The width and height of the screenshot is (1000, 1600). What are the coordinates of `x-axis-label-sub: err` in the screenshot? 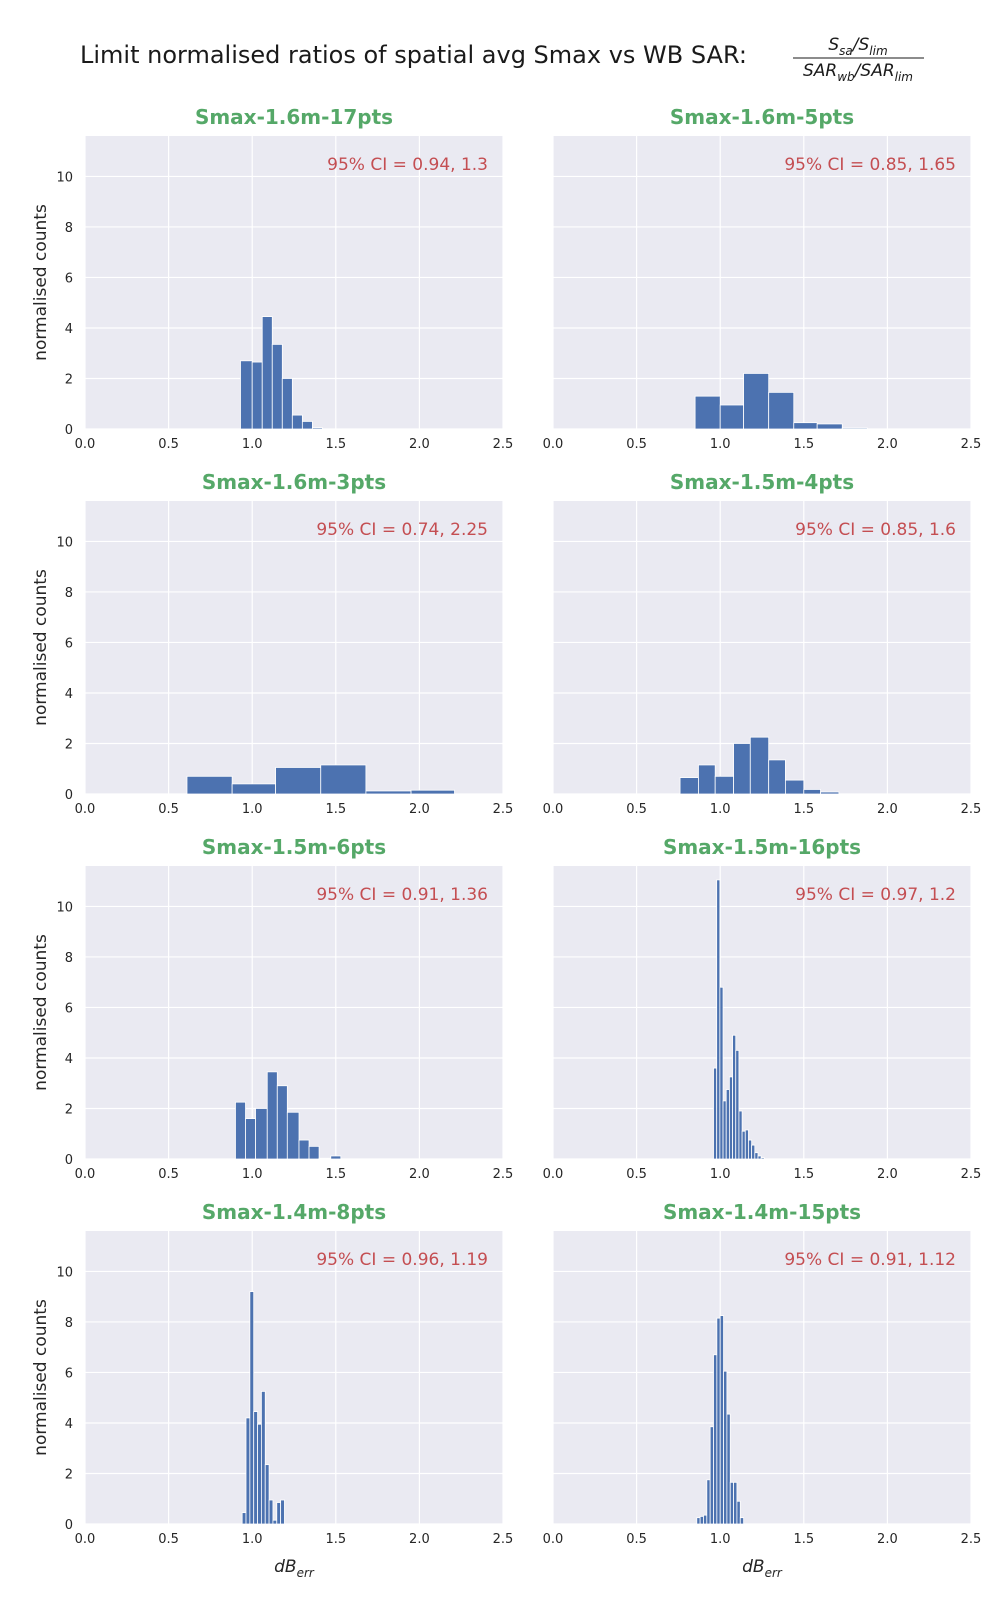 It's located at (774, 1573).